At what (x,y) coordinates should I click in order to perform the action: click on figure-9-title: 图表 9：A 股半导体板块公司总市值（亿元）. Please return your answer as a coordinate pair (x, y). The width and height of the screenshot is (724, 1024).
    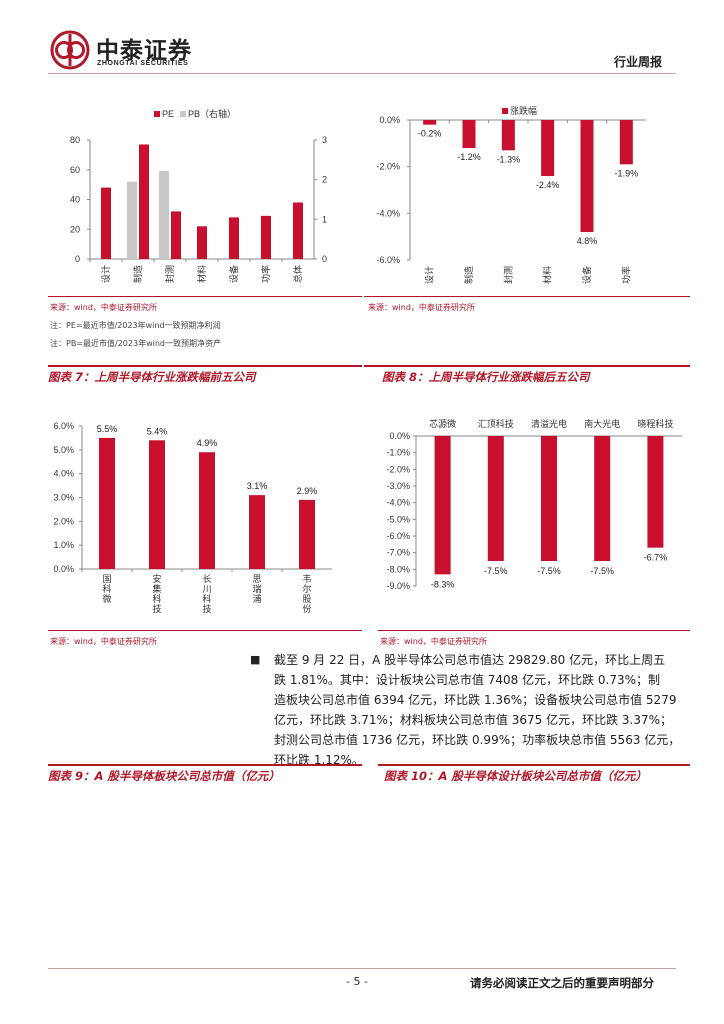
    Looking at the image, I should click on (164, 776).